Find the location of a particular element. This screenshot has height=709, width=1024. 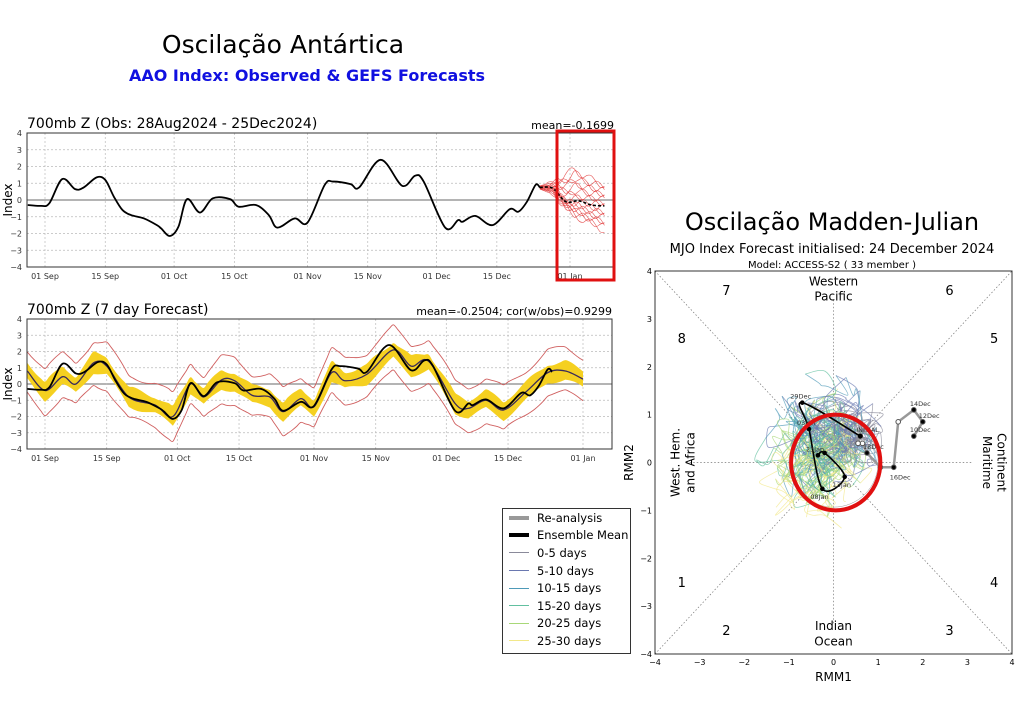

top-ytick-label: −3 is located at coordinates (16, 250).